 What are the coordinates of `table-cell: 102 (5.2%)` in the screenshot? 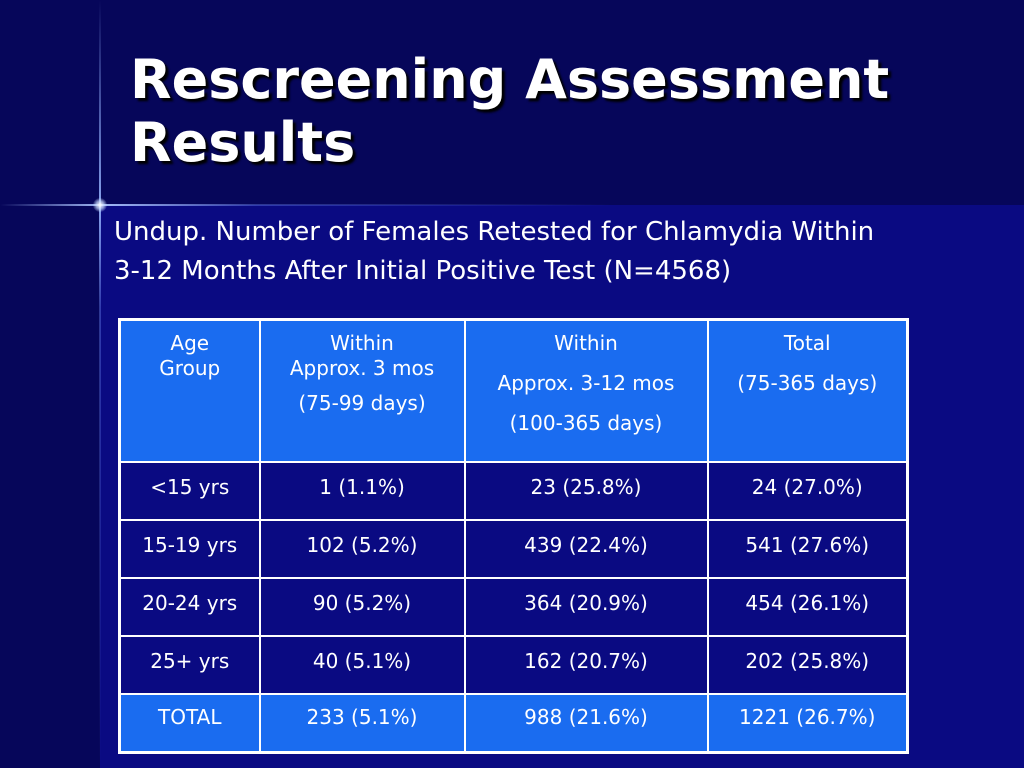 It's located at (362, 549).